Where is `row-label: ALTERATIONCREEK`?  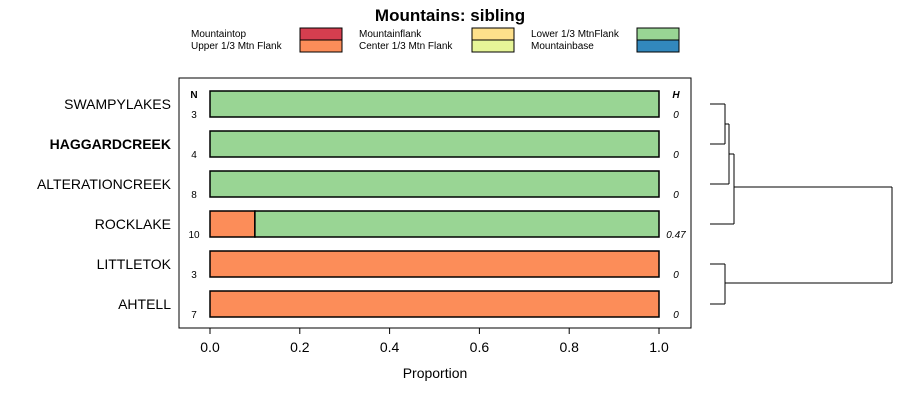 row-label: ALTERATIONCREEK is located at coordinates (104, 184).